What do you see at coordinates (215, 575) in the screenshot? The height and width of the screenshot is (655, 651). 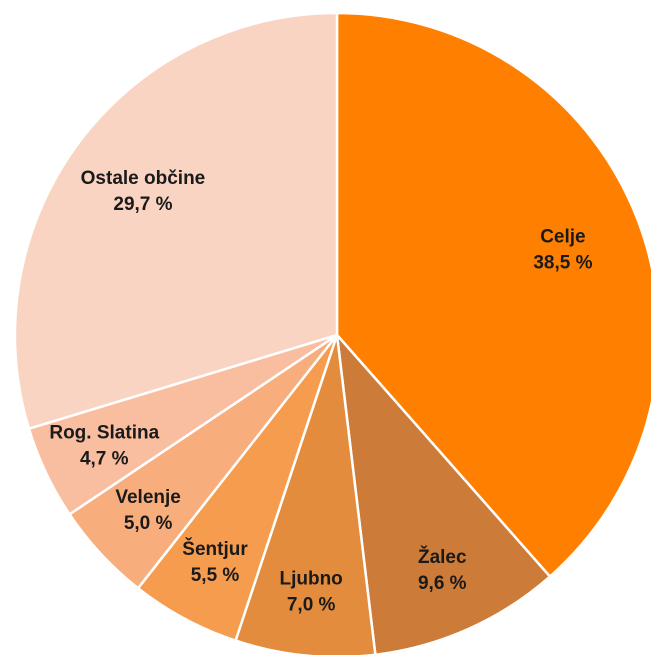 I see `slice-value: 5,5 %` at bounding box center [215, 575].